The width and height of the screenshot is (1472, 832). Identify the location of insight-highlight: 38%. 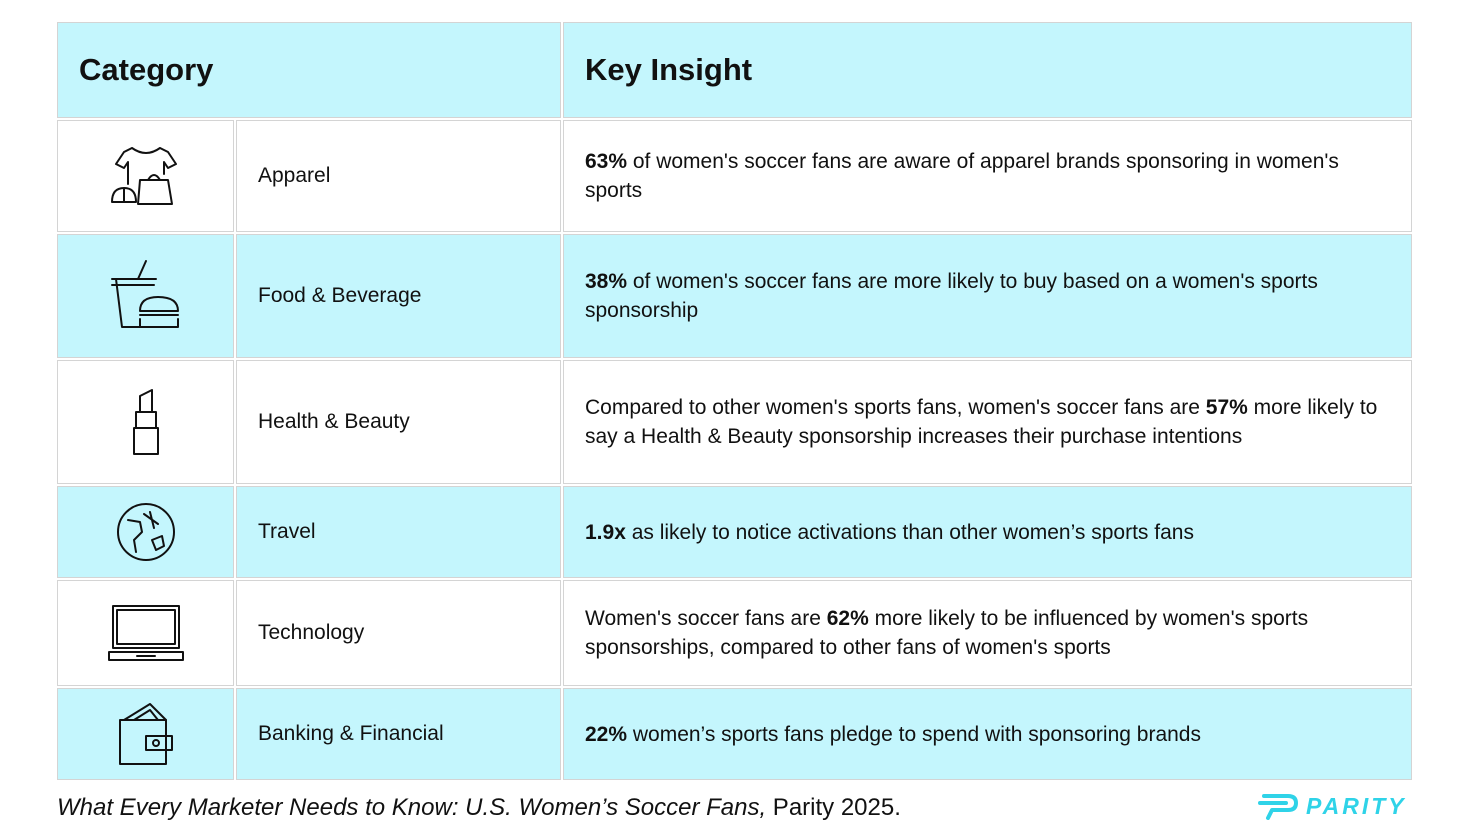
(606, 281).